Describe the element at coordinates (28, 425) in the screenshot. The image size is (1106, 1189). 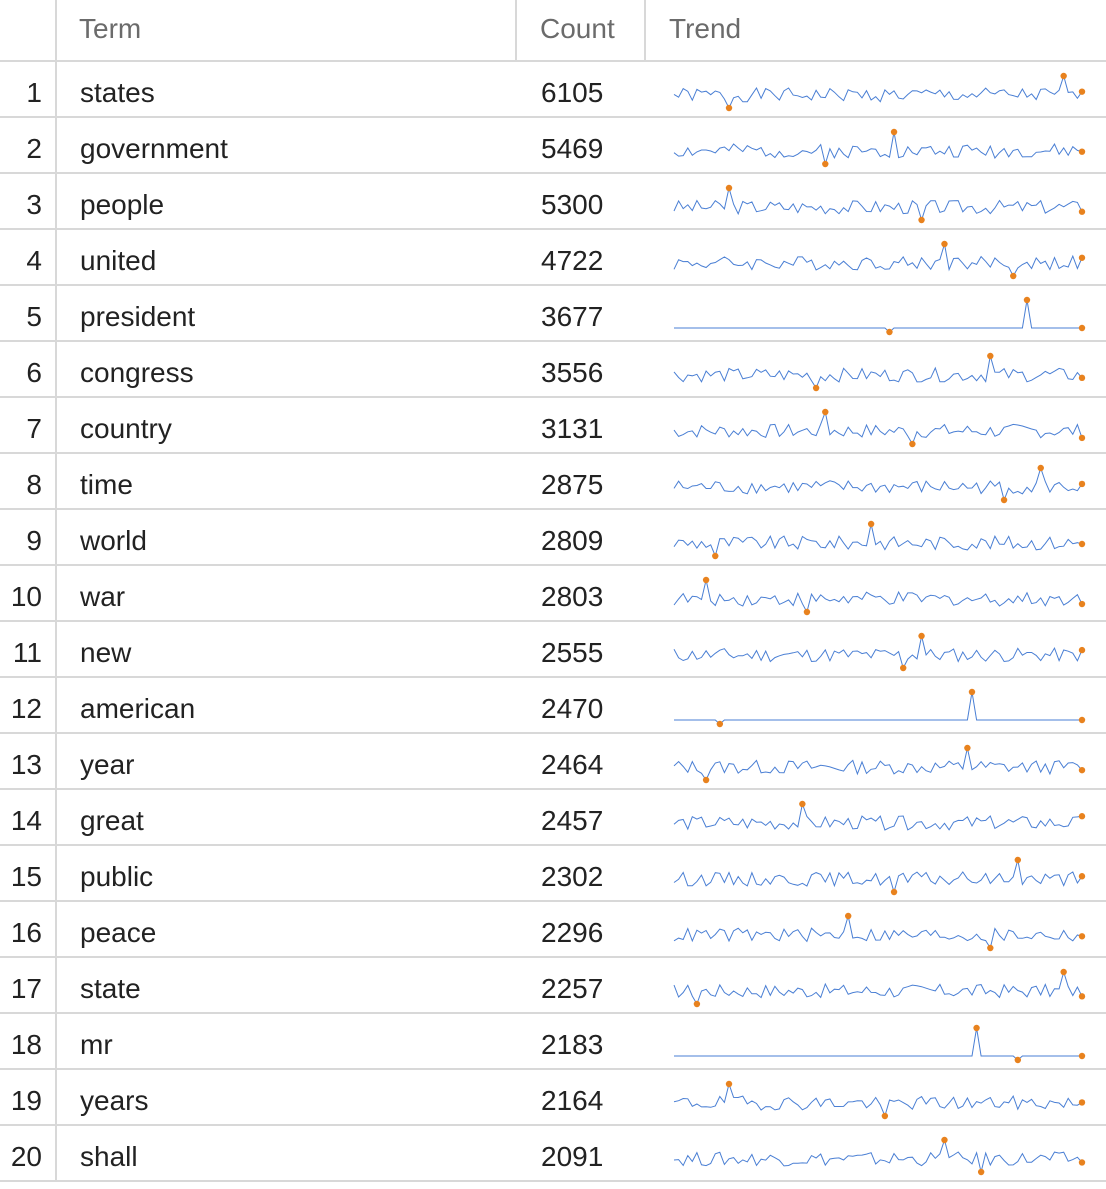
I see `row-index: 7` at that location.